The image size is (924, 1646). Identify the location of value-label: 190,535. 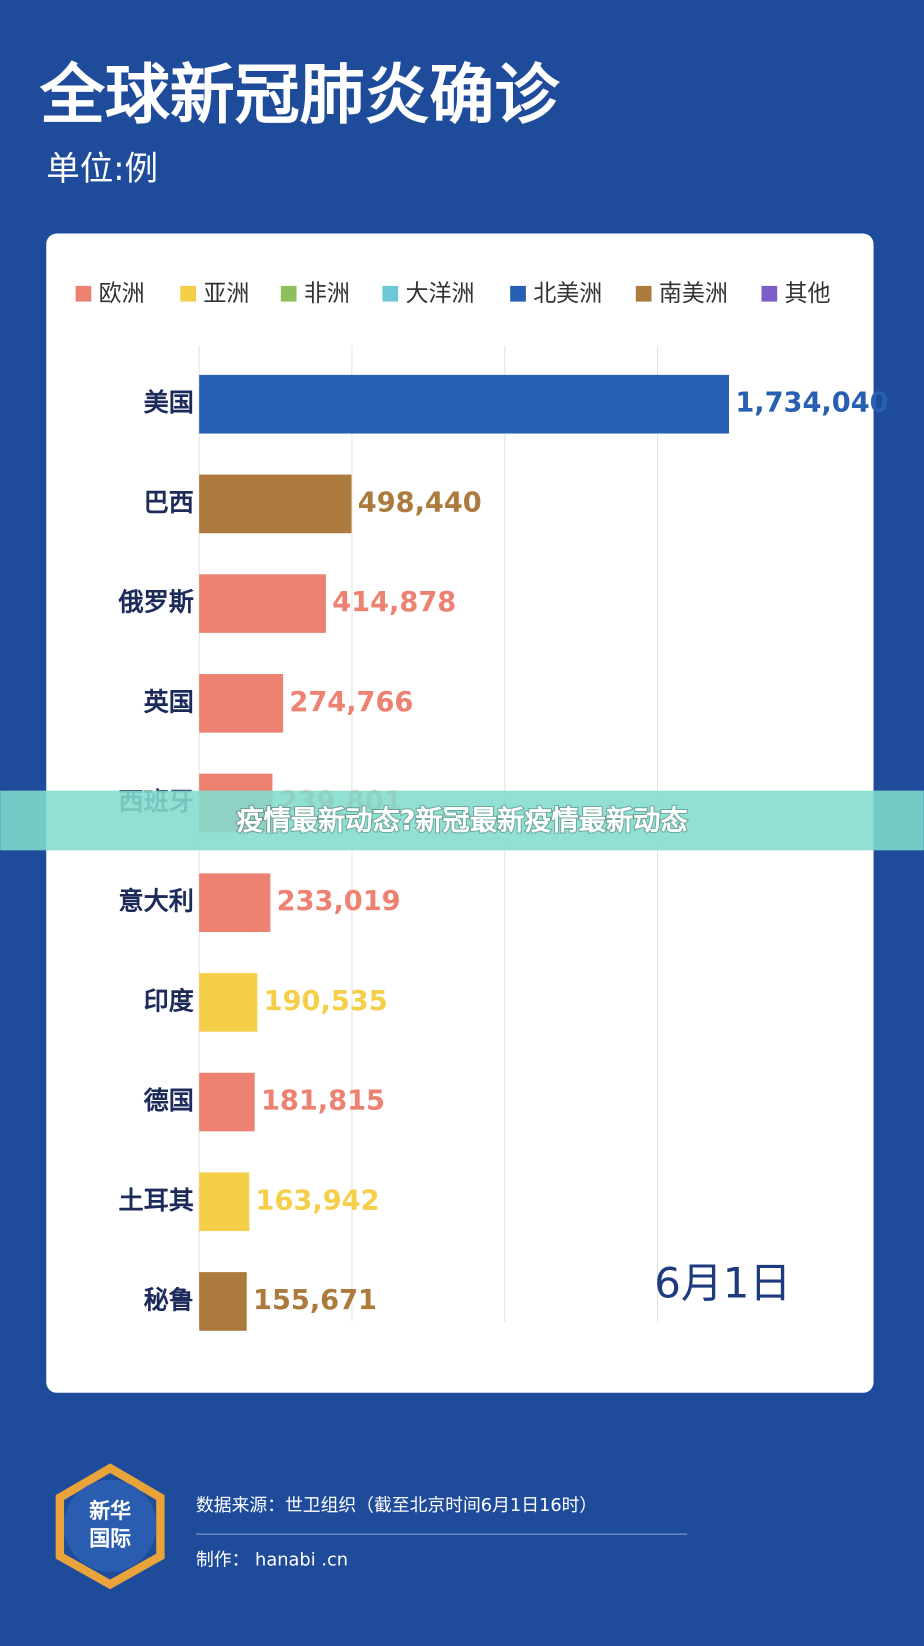
(326, 1001).